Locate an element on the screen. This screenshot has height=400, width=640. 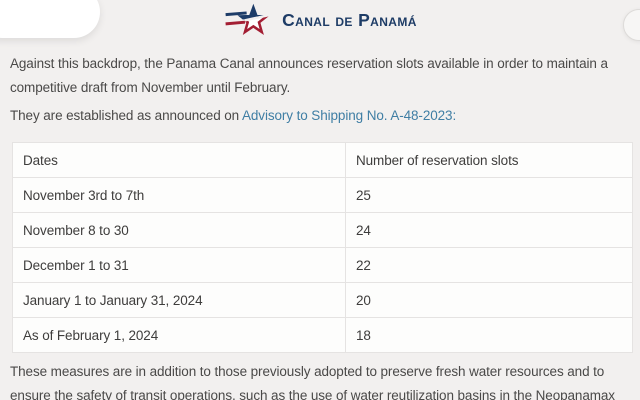
table-header-row: Dates Number of reservation slots is located at coordinates (322, 160).